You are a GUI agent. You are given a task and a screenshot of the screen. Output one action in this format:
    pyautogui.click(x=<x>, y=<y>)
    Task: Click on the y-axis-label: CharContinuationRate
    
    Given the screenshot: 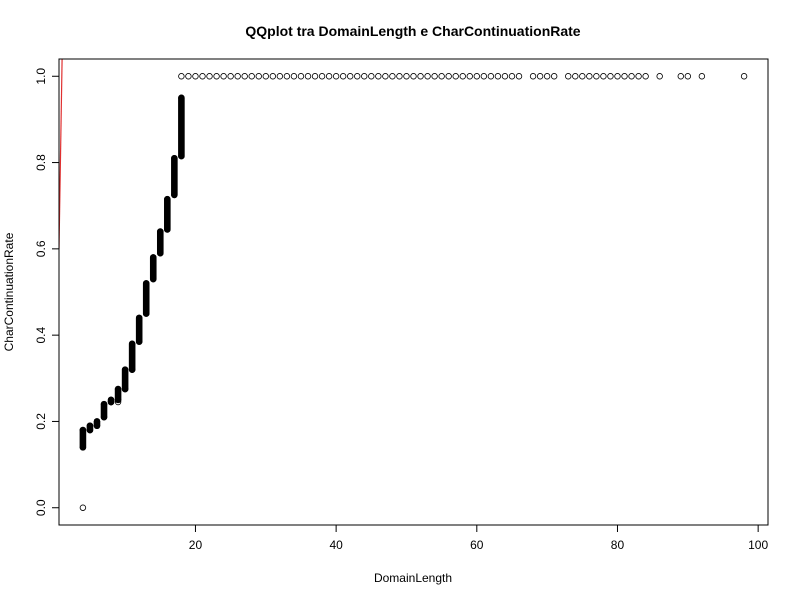 What is the action you would take?
    pyautogui.click(x=9, y=291)
    